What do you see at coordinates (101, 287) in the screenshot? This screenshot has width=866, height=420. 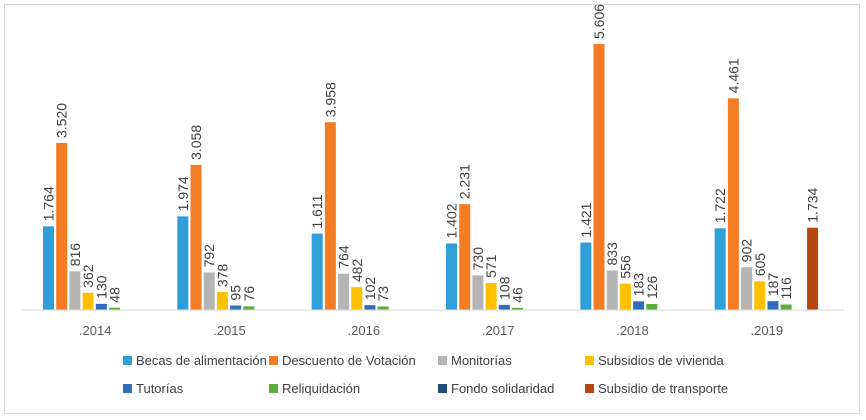 I see `data-label-tutorias-2014: 130` at bounding box center [101, 287].